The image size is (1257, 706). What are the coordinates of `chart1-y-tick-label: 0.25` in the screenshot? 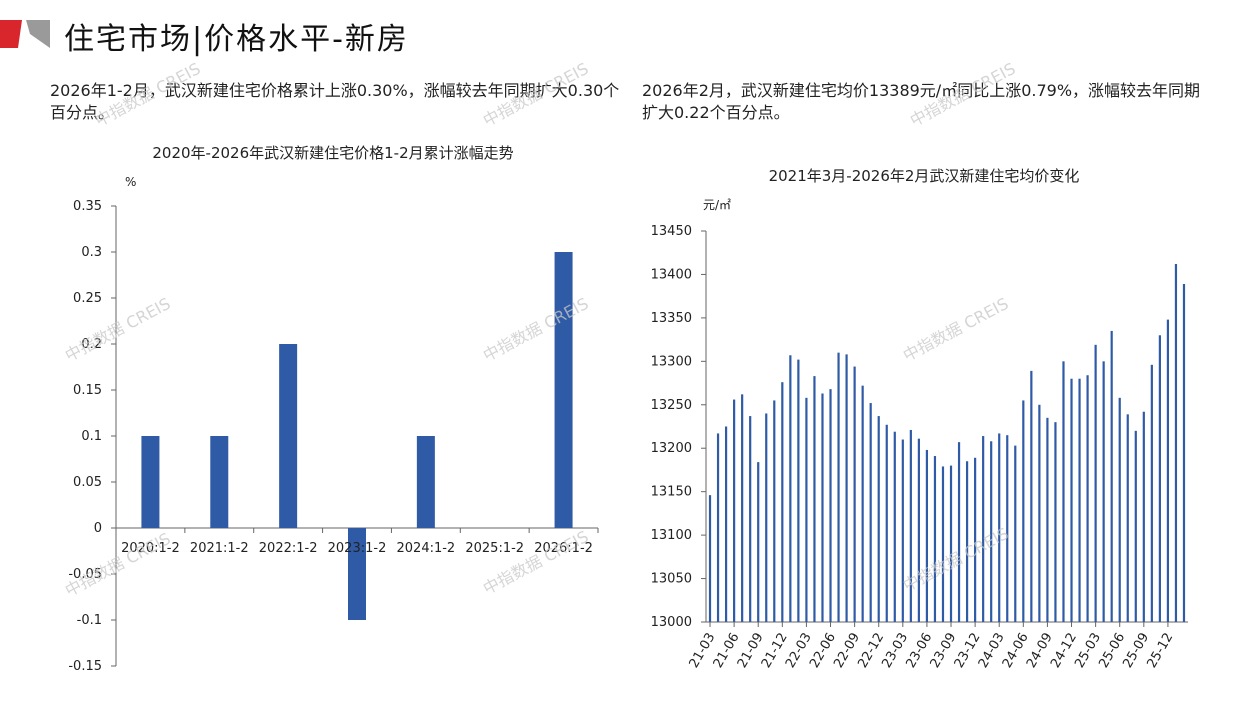 It's located at (87, 298).